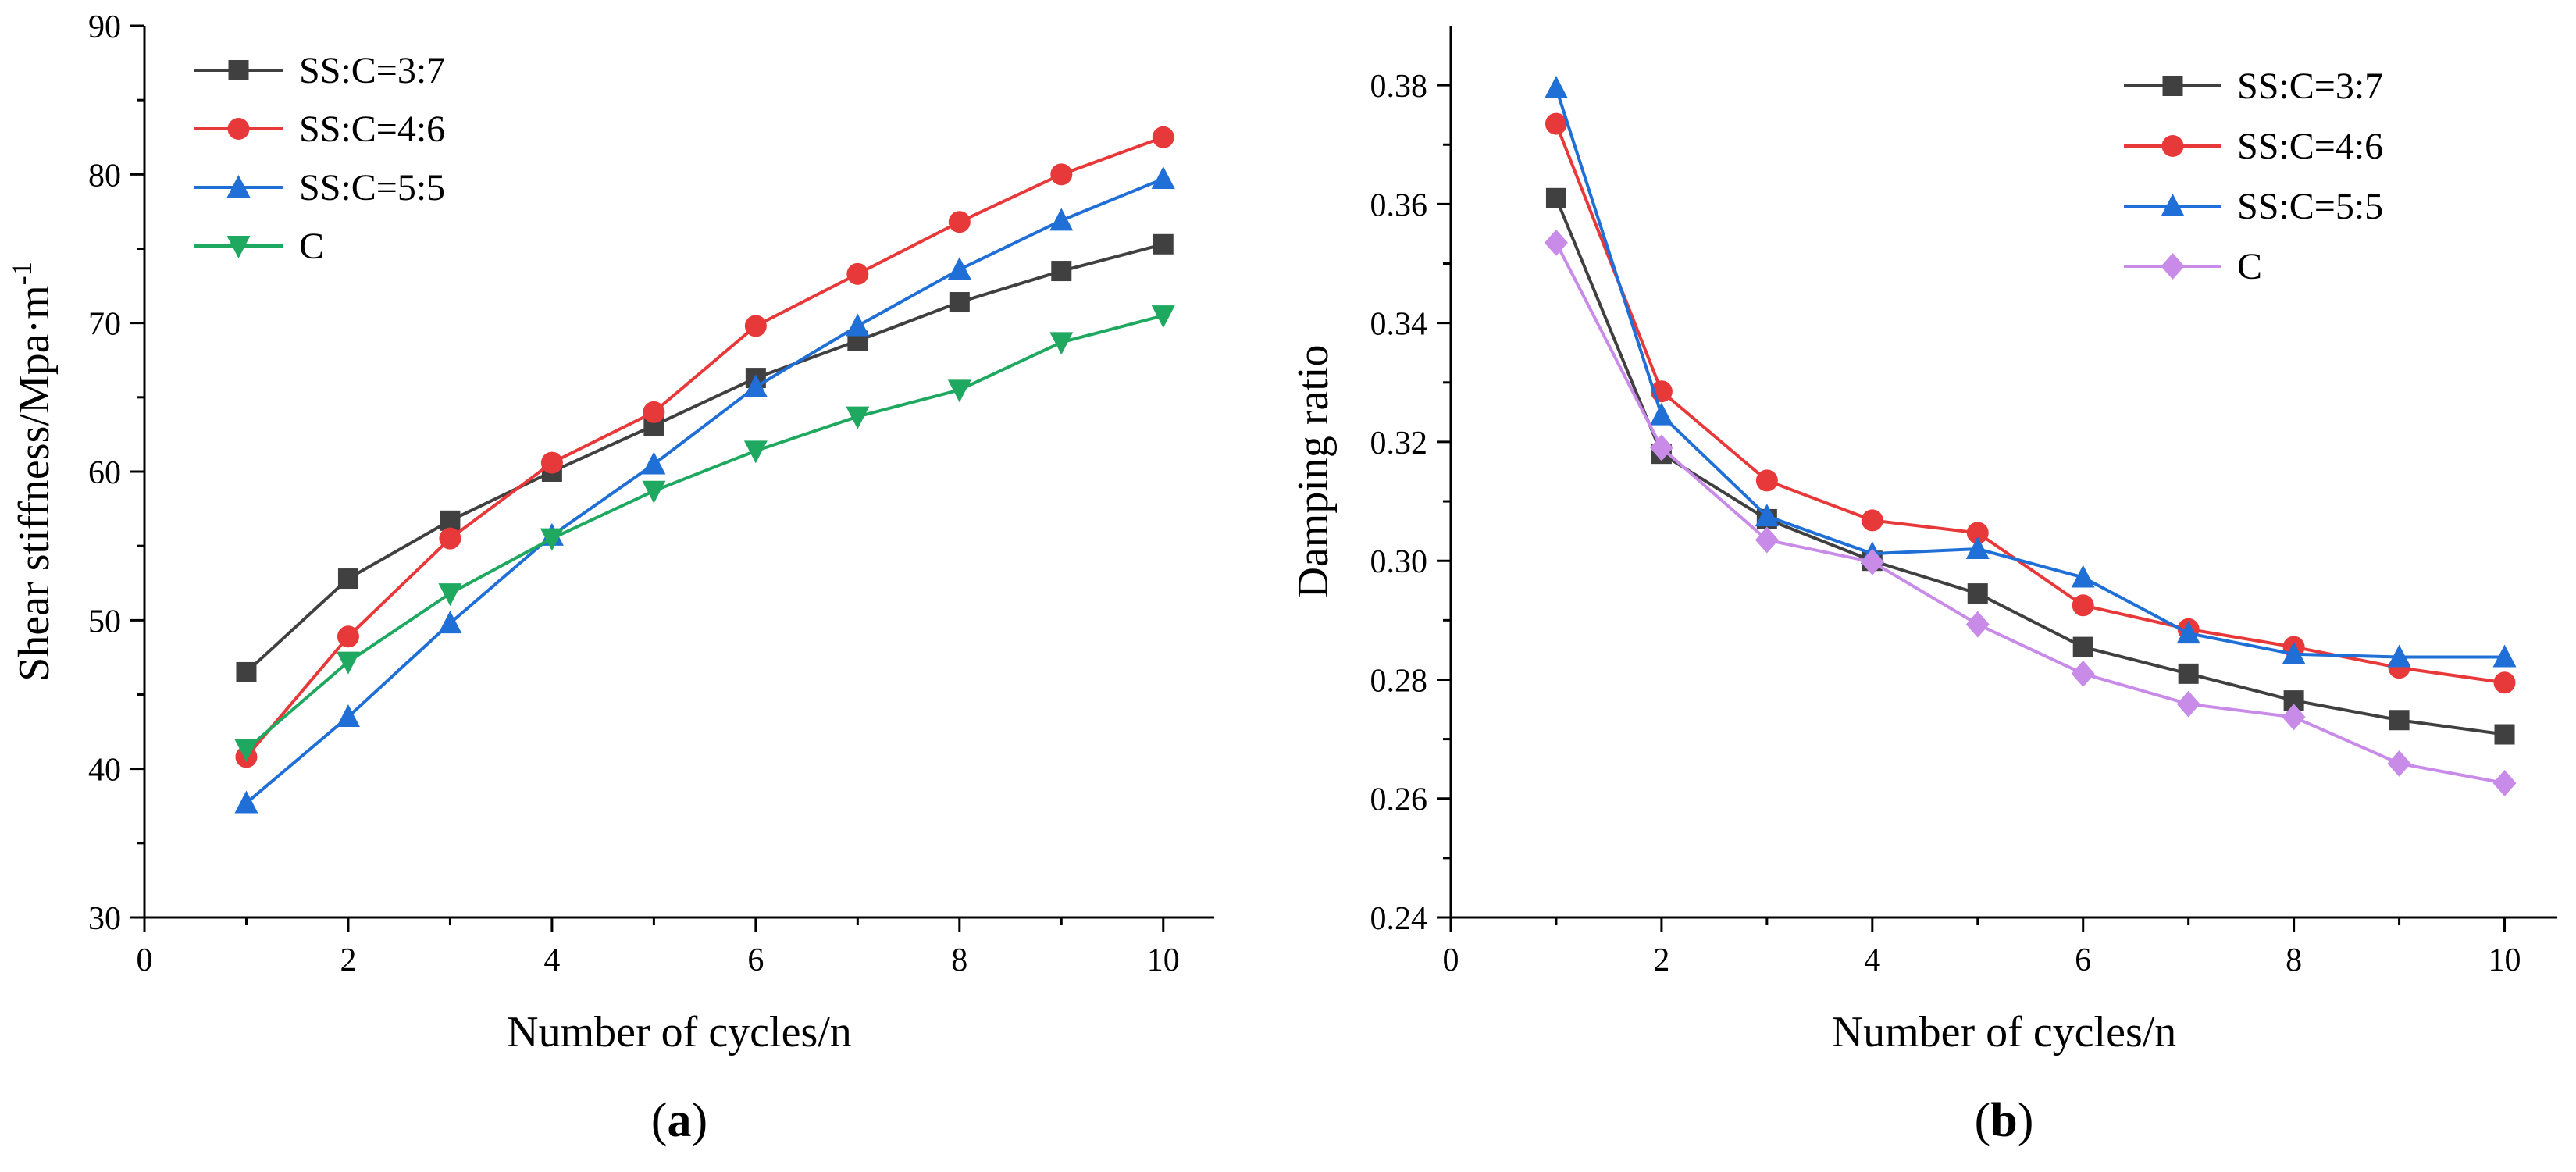 The image size is (2576, 1172). What do you see at coordinates (1399, 800) in the screenshot?
I see `panel-b-y-tick-label: 0.26` at bounding box center [1399, 800].